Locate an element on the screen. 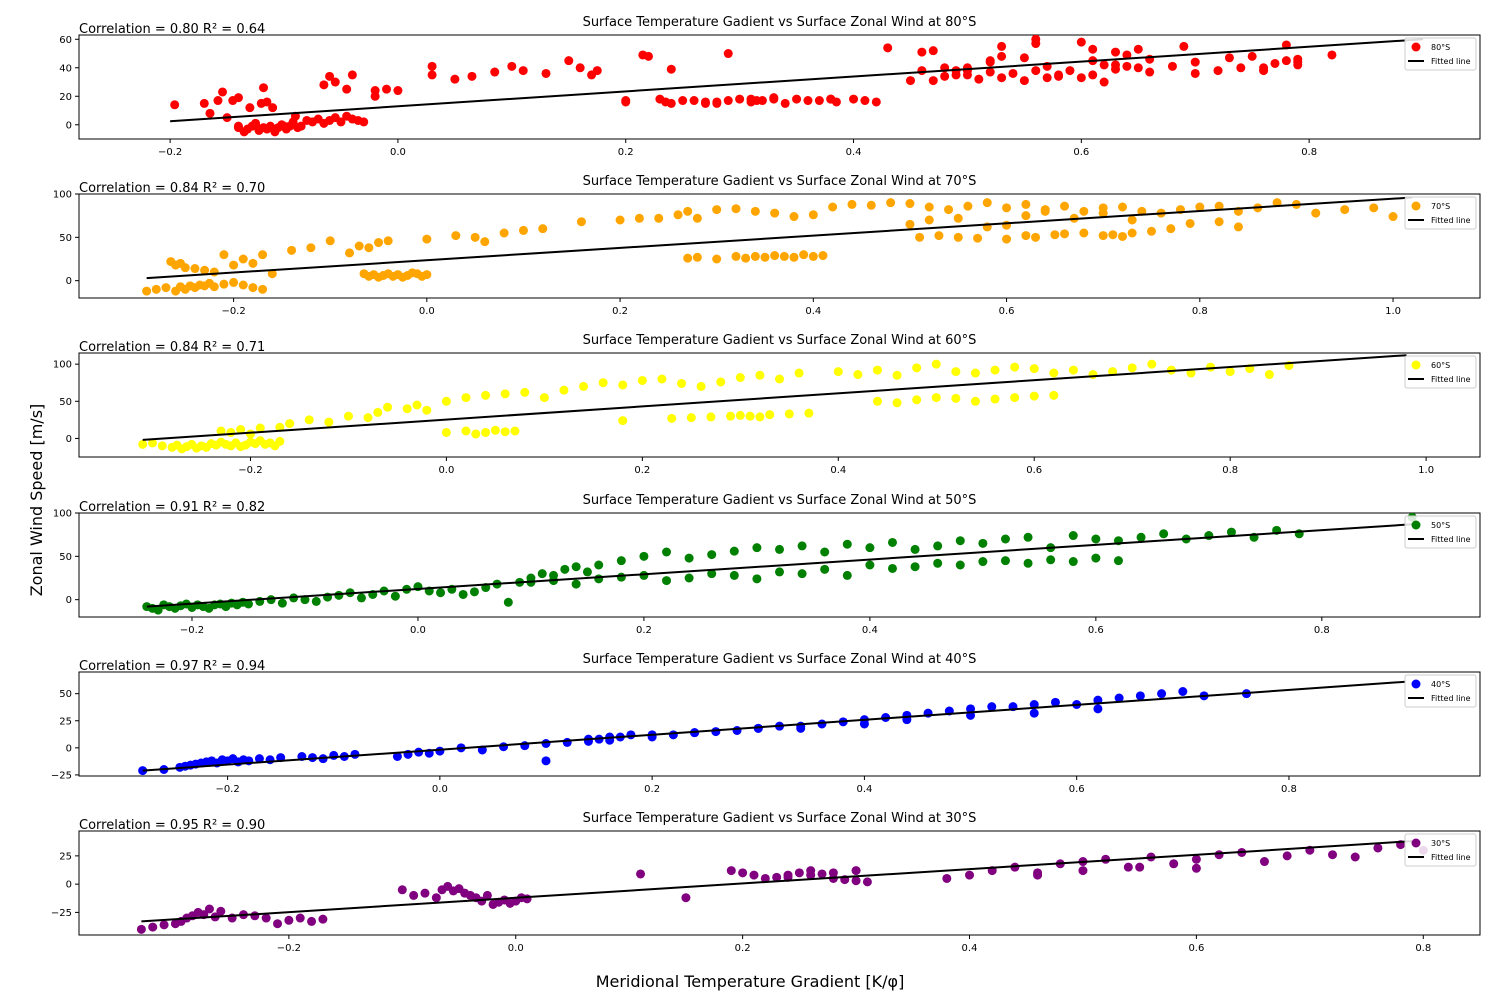 This screenshot has height=1000, width=1500. x-tick-label: 0.2 is located at coordinates (642, 470).